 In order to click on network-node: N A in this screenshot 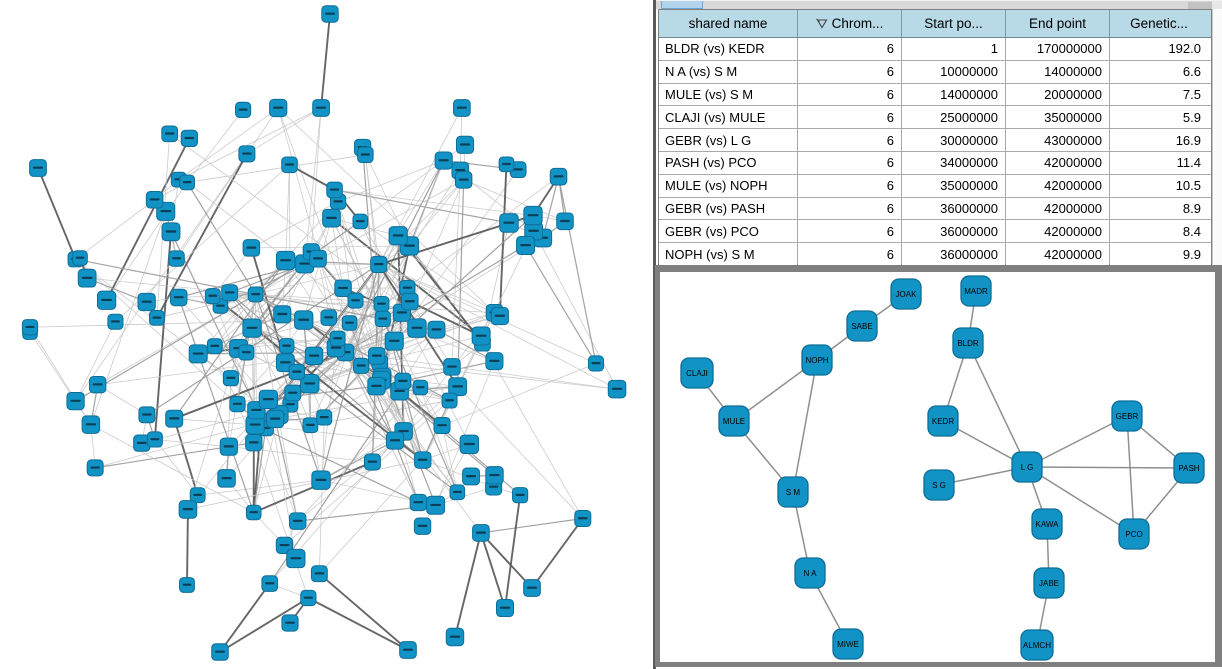, I will do `click(810, 573)`.